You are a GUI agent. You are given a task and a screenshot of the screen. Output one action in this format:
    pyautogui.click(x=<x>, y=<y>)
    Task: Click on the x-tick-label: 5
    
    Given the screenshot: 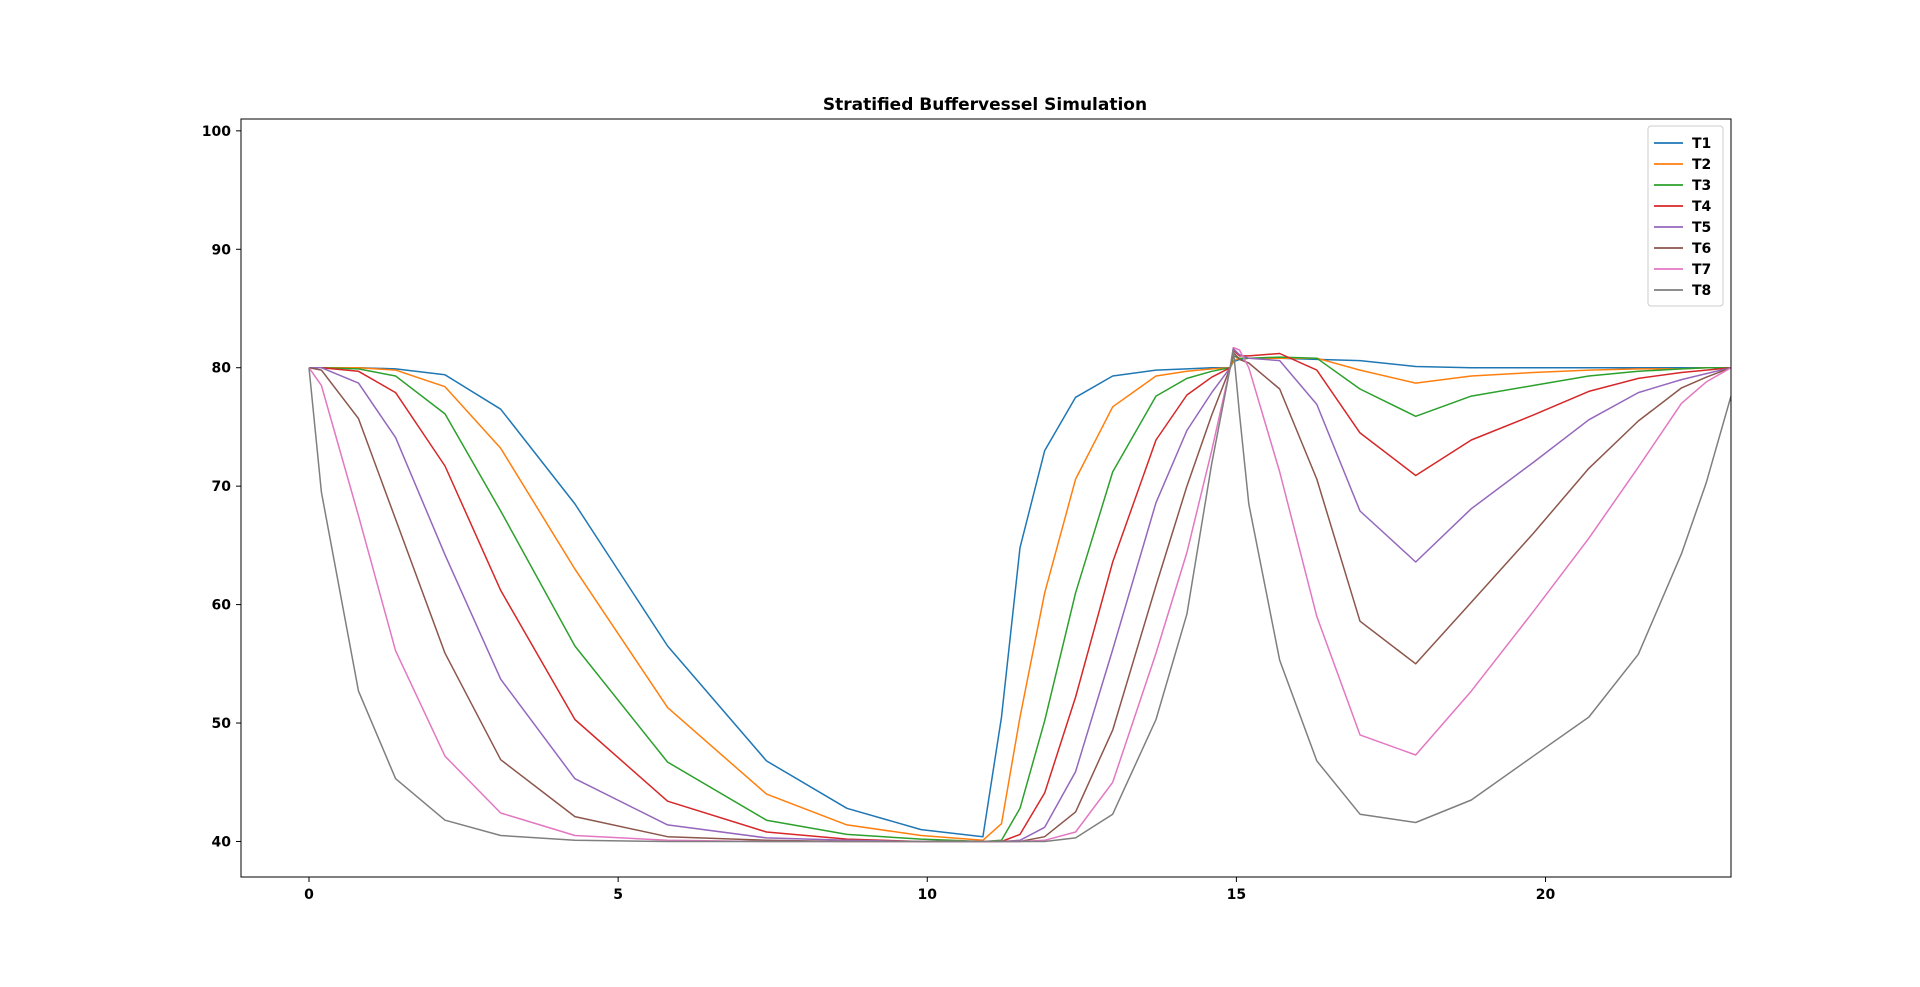 What is the action you would take?
    pyautogui.click(x=618, y=895)
    